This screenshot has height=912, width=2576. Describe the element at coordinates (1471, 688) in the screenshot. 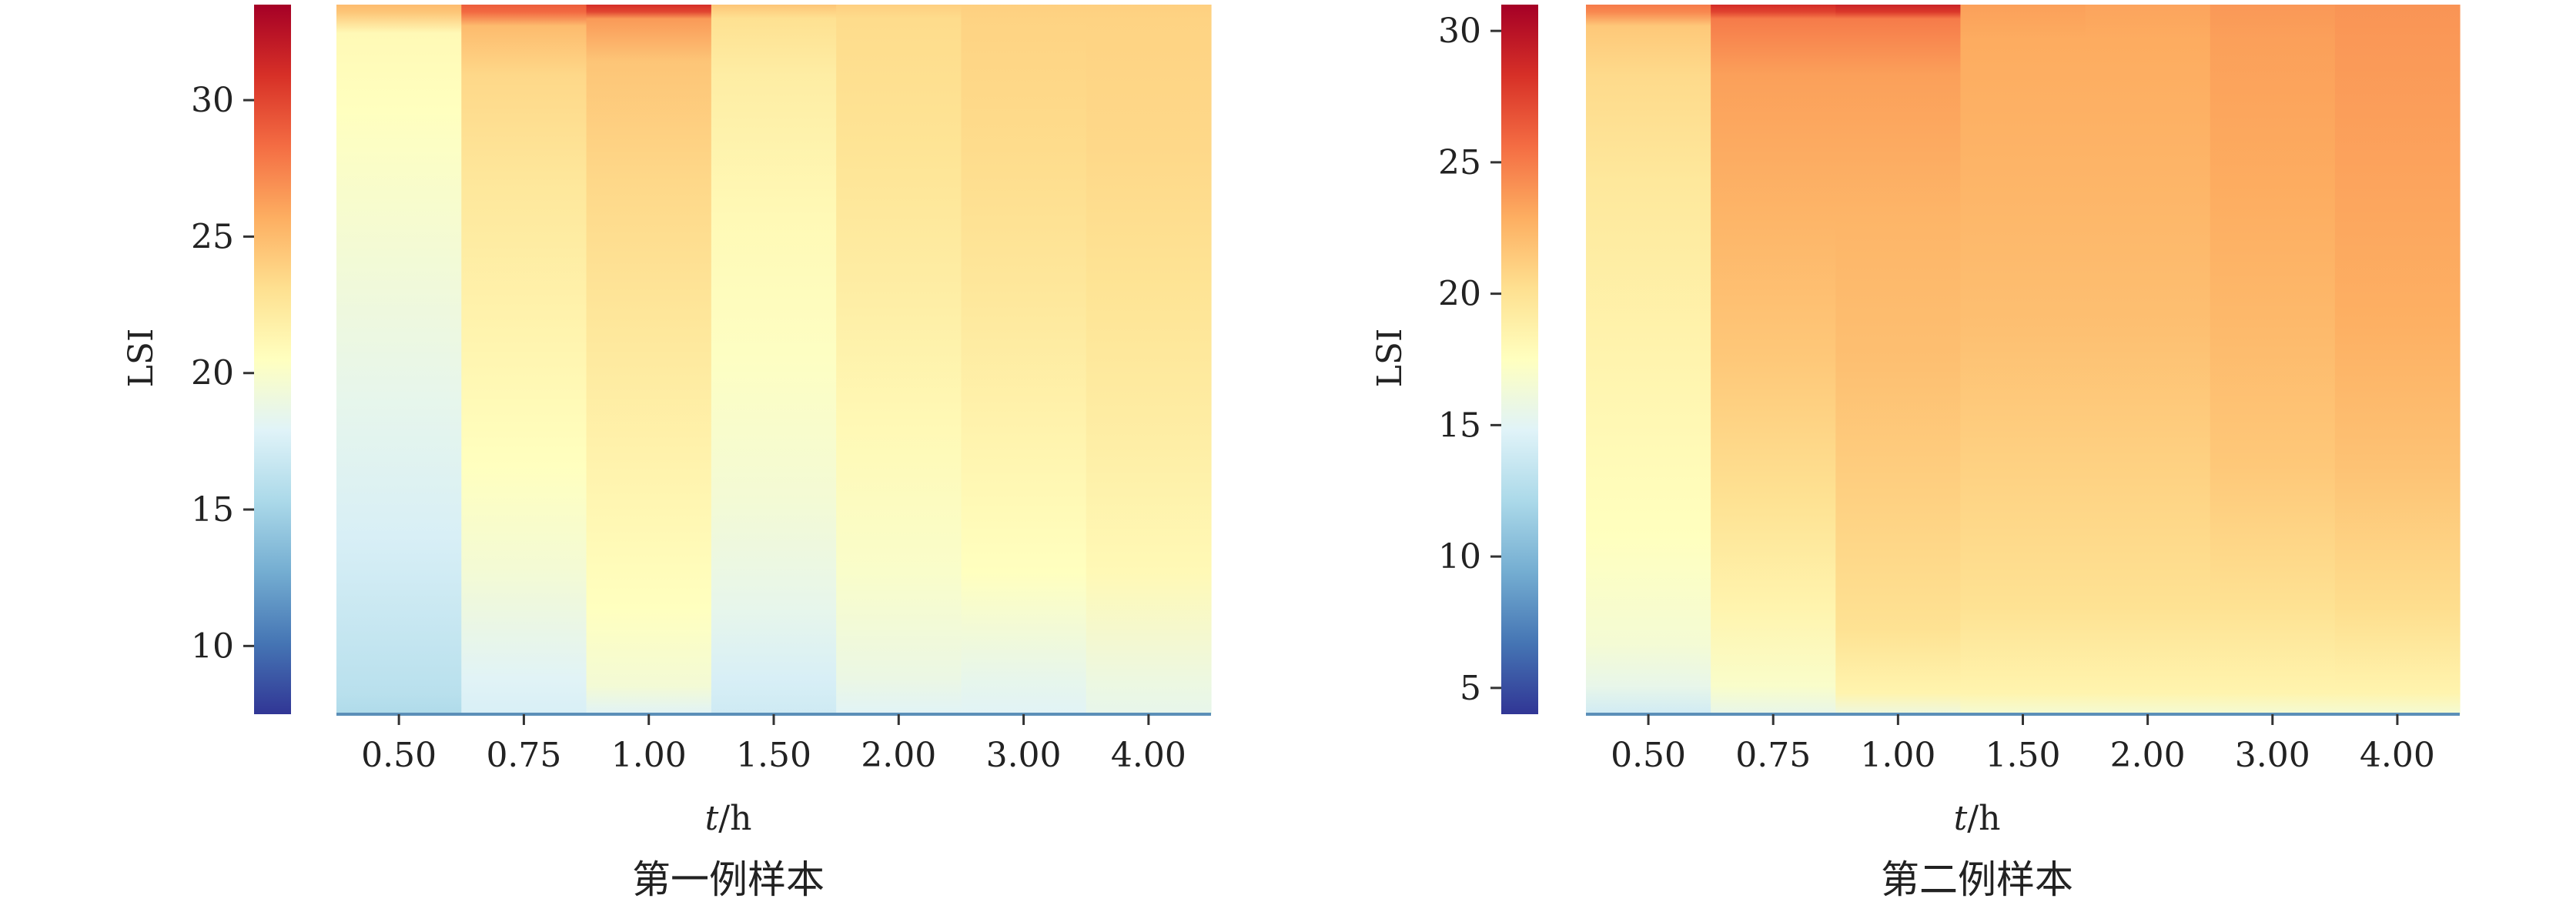

I see `colorbar-tick-label: 5` at that location.